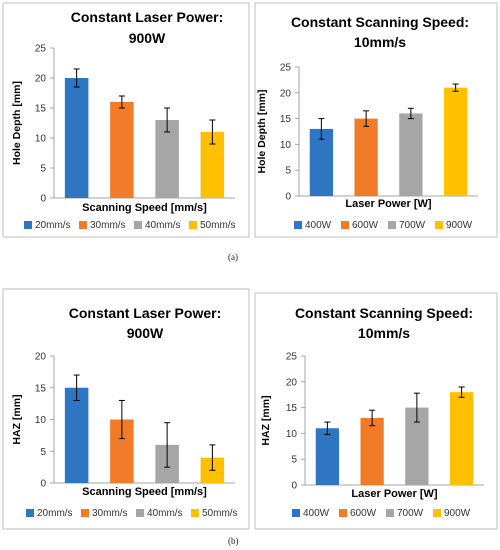 The width and height of the screenshot is (500, 550). Describe the element at coordinates (167, 159) in the screenshot. I see `bar-40mm/s` at that location.